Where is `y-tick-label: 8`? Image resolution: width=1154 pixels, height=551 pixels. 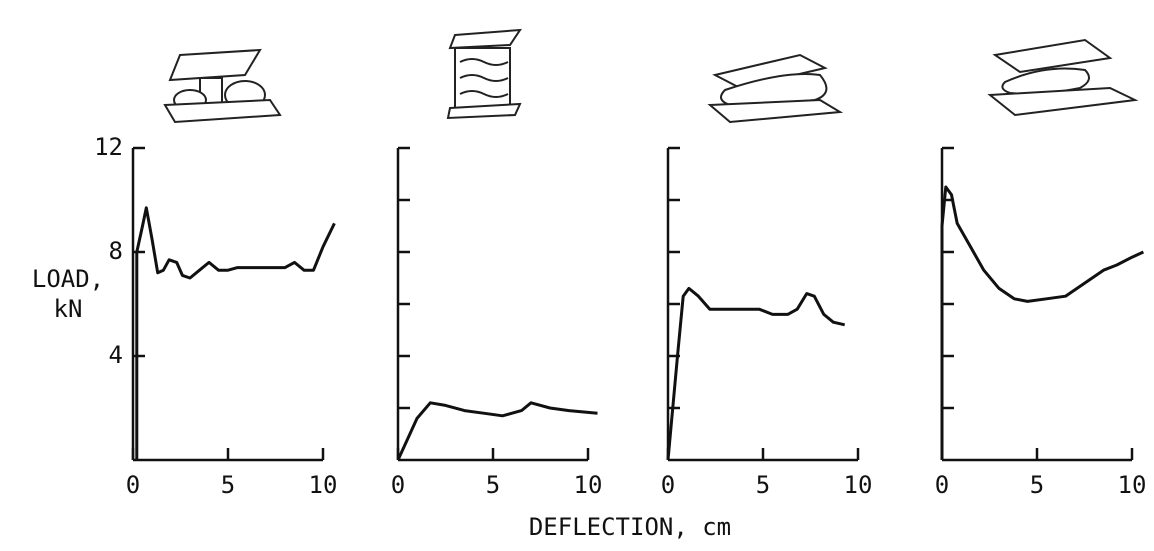
y-tick-label: 8 is located at coordinates (116, 251).